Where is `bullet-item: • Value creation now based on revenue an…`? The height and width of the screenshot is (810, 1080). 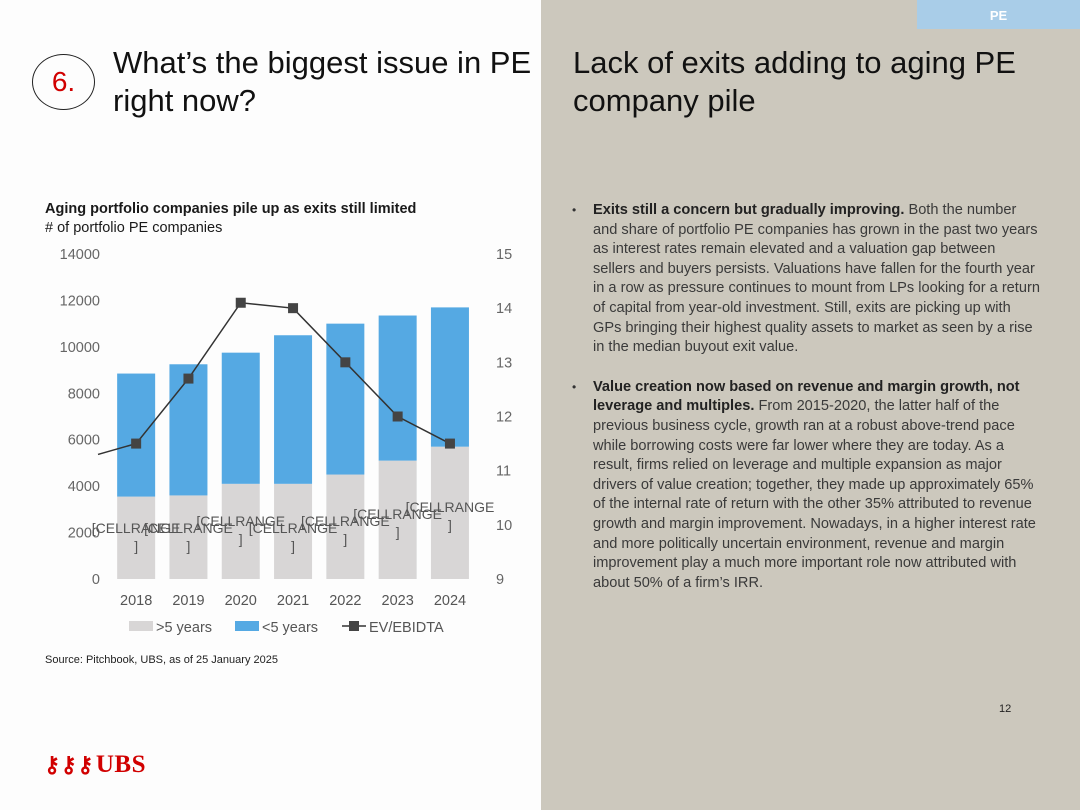 bullet-item: • Value creation now based on revenue an… is located at coordinates (805, 486).